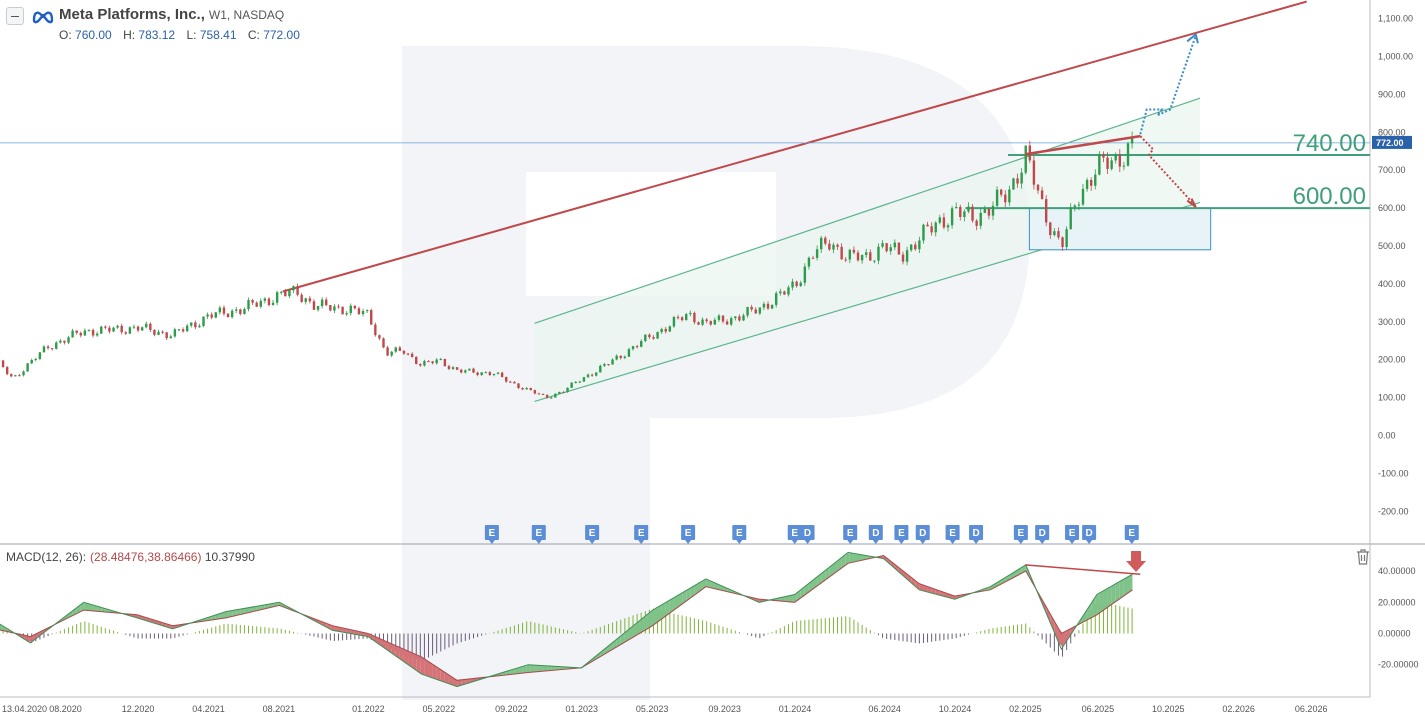 Image resolution: width=1425 pixels, height=716 pixels. Describe the element at coordinates (867, 210) in the screenshot. I see `channel-upper-line` at that location.